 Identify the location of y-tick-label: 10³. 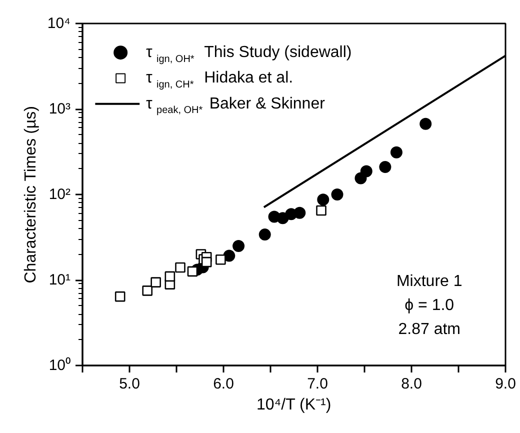
(59, 109).